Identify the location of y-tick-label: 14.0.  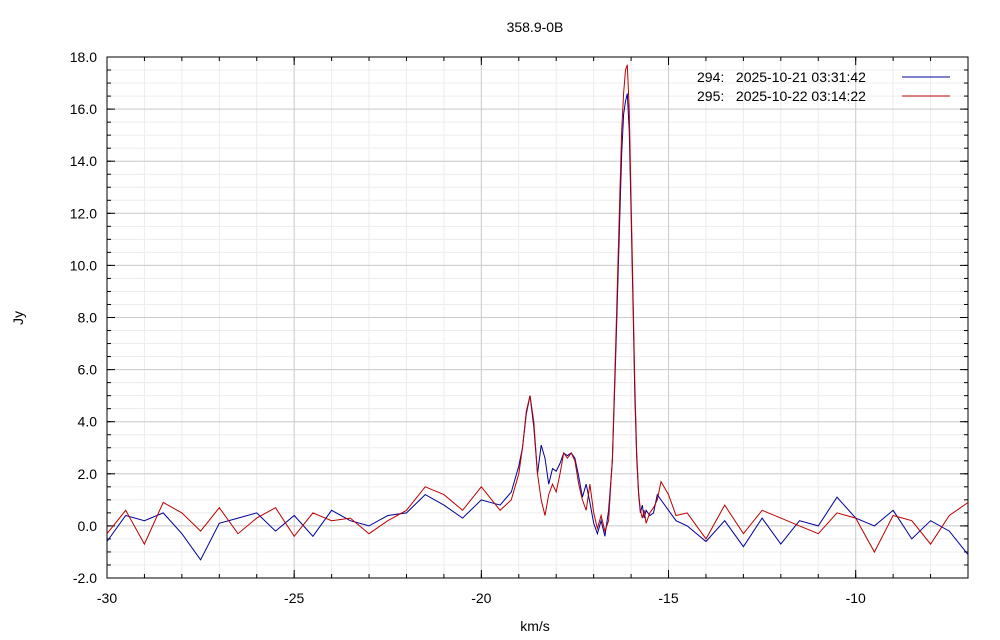
(83, 161).